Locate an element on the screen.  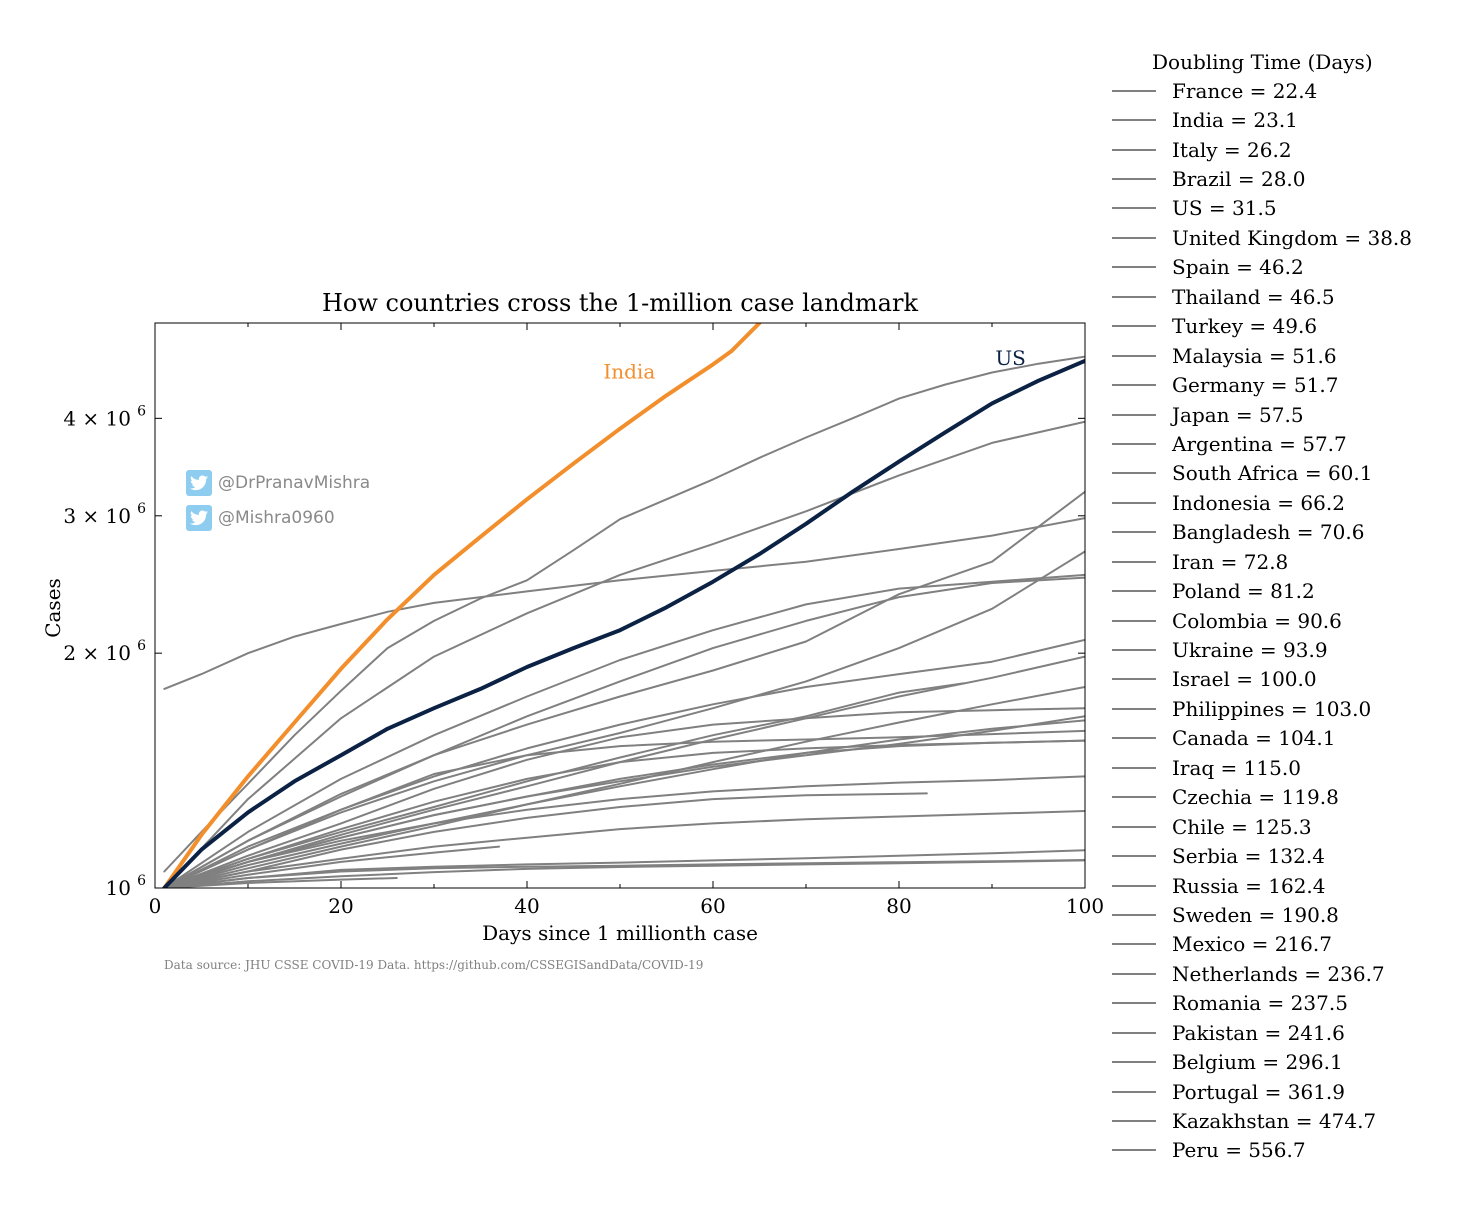
legend-item: Poland = 81.2 is located at coordinates (1287, 590).